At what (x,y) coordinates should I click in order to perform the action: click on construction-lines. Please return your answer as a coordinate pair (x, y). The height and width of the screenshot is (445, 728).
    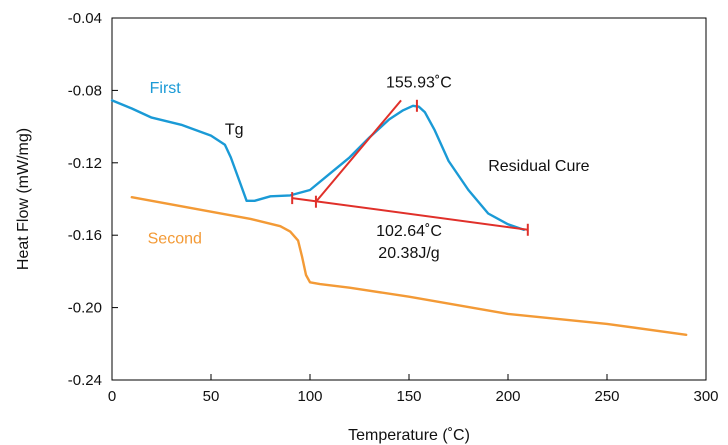
    Looking at the image, I should click on (410, 167).